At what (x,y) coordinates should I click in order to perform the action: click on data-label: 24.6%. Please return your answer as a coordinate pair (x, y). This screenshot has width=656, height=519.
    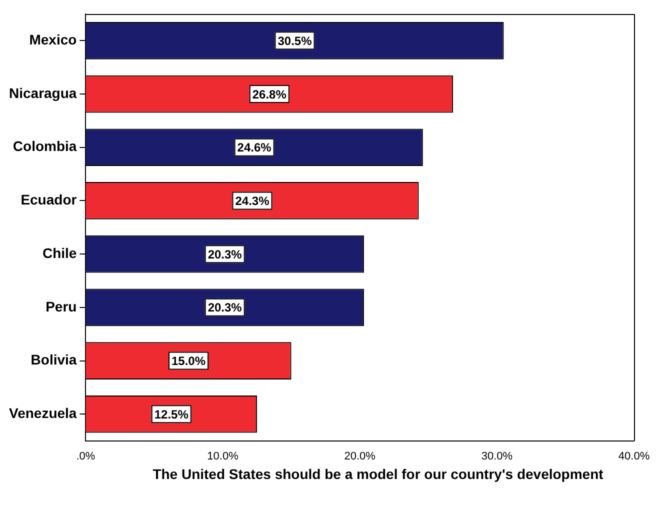
    Looking at the image, I should click on (254, 147).